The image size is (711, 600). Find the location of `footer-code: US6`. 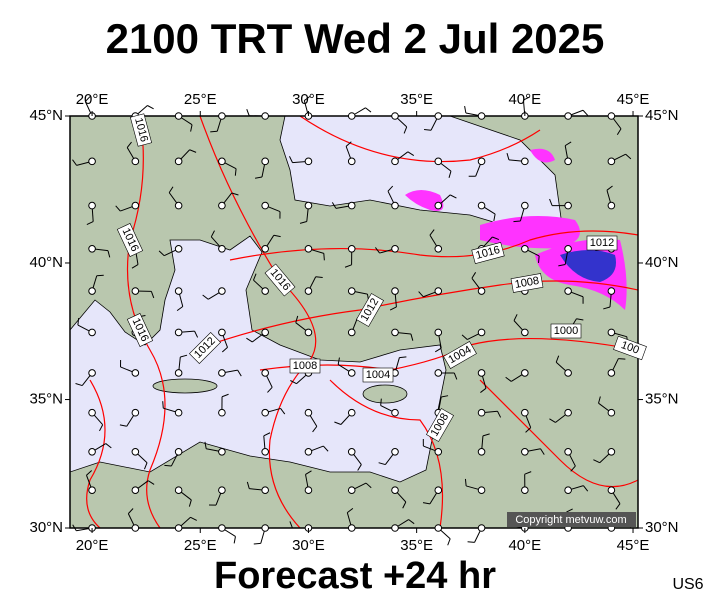

footer-code: US6 is located at coordinates (687, 584).